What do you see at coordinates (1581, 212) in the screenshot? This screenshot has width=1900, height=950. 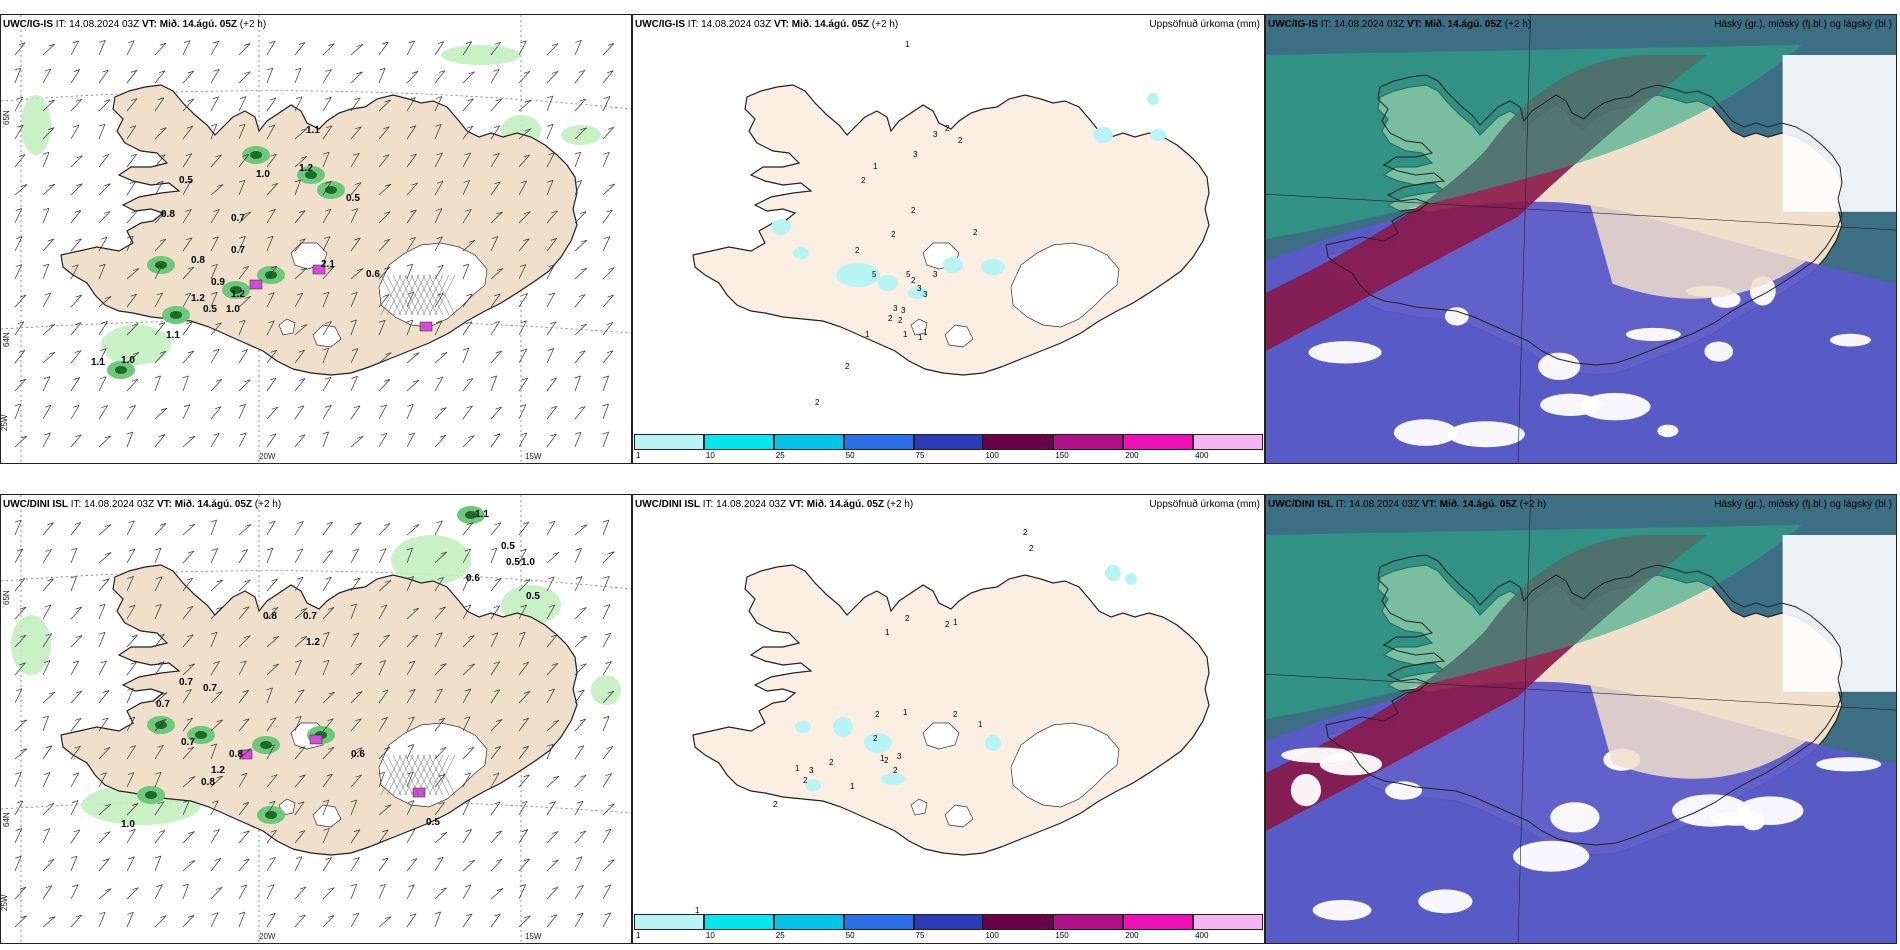 I see `boundary-line` at bounding box center [1581, 212].